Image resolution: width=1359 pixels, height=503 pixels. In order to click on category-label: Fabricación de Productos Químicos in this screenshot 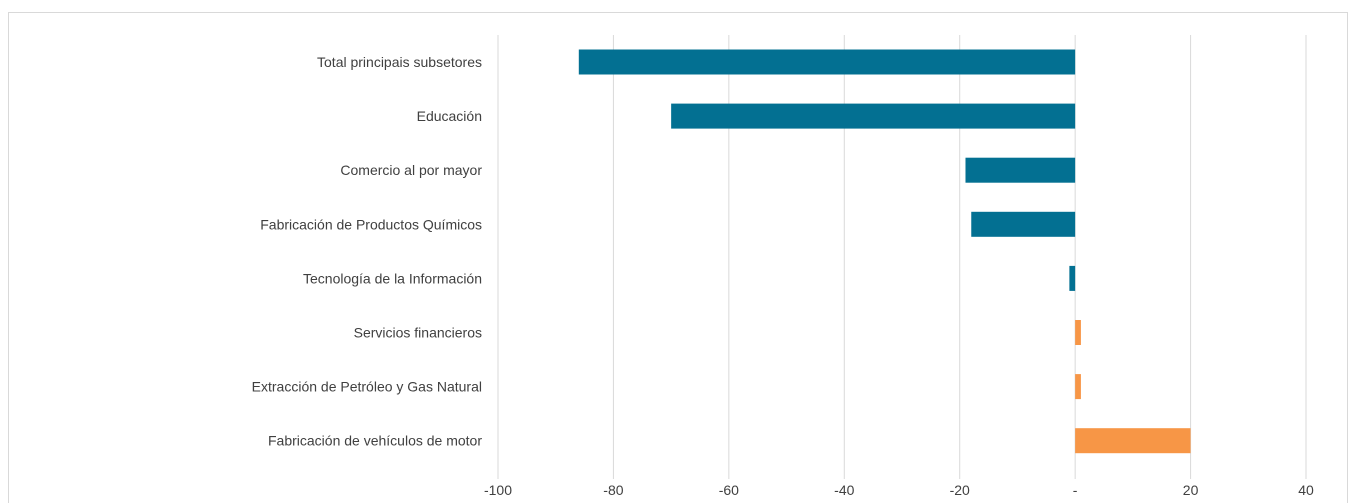, I will do `click(371, 224)`.